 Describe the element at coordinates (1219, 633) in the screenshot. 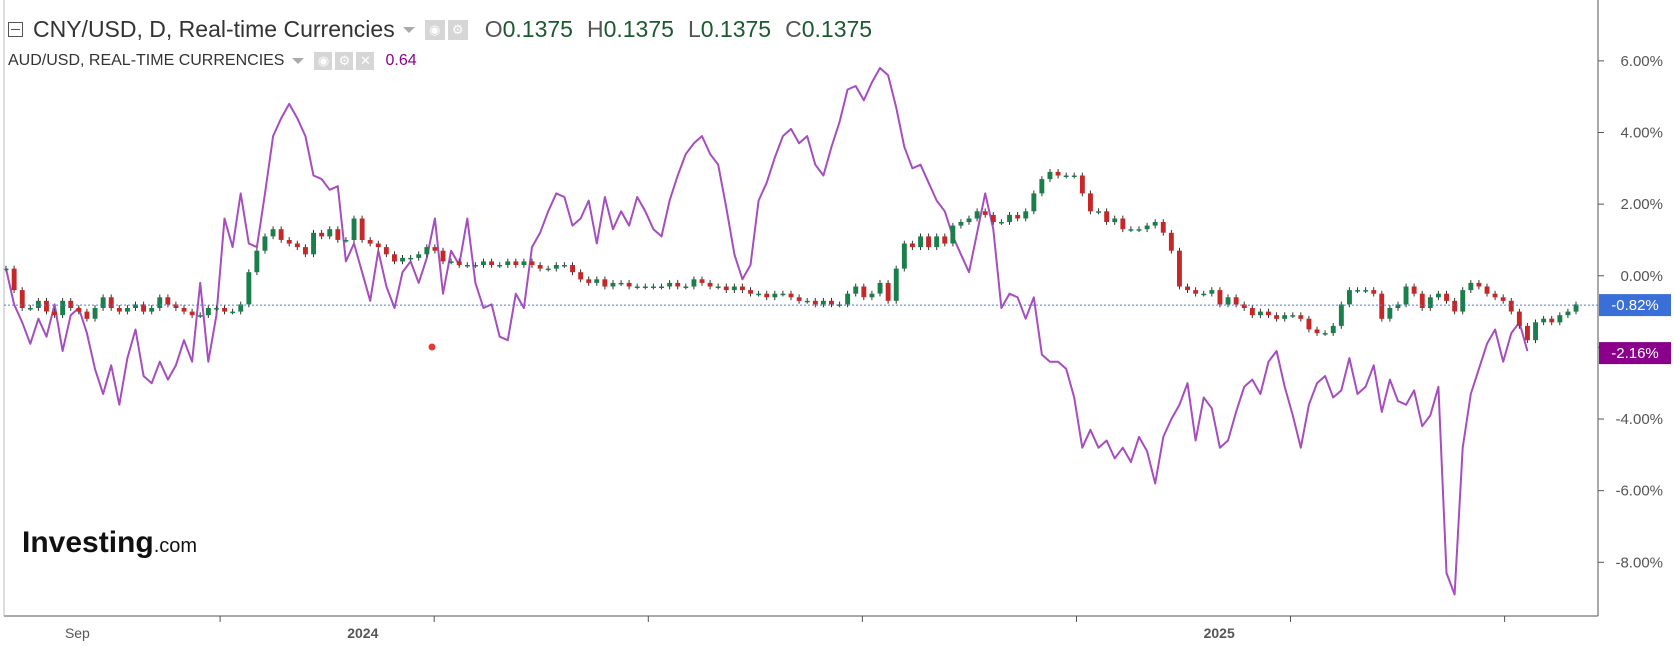

I see `x-tick-label: 2025` at that location.